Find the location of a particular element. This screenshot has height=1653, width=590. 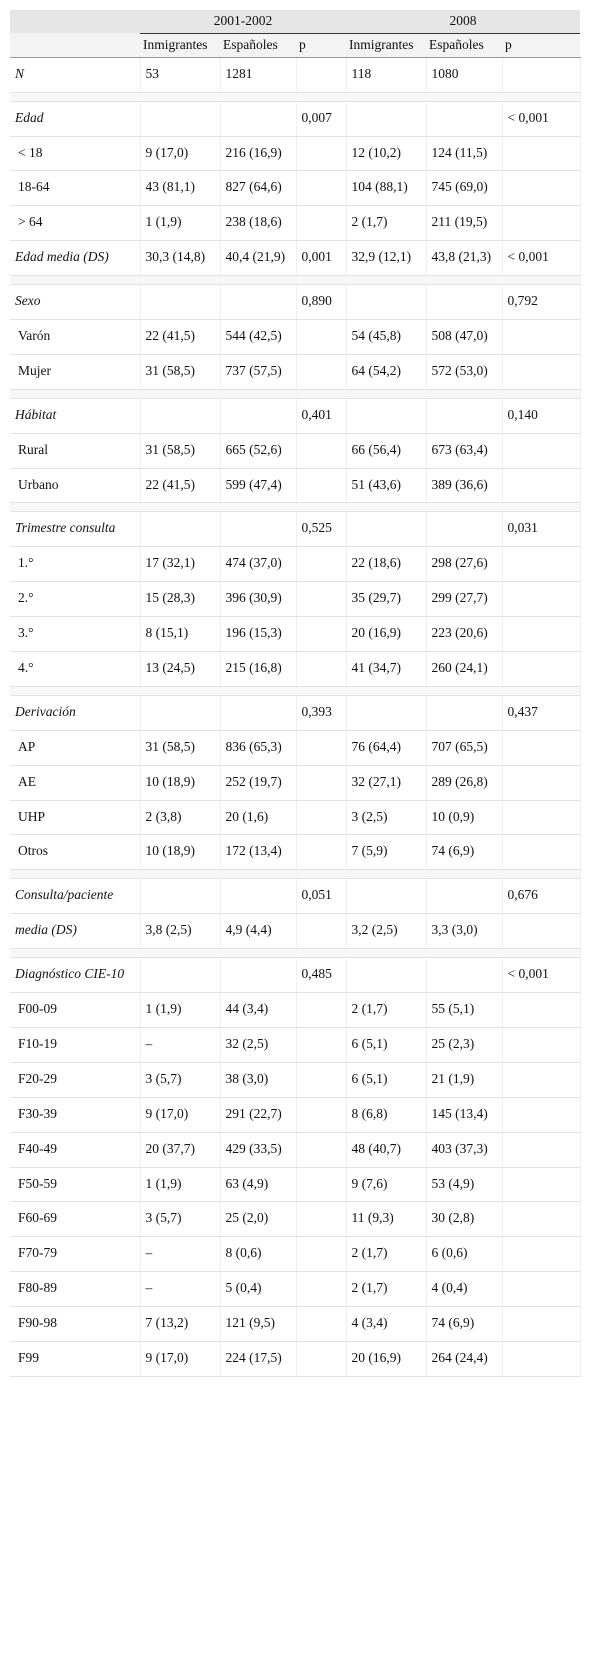

row-label: Urbano is located at coordinates (75, 486).